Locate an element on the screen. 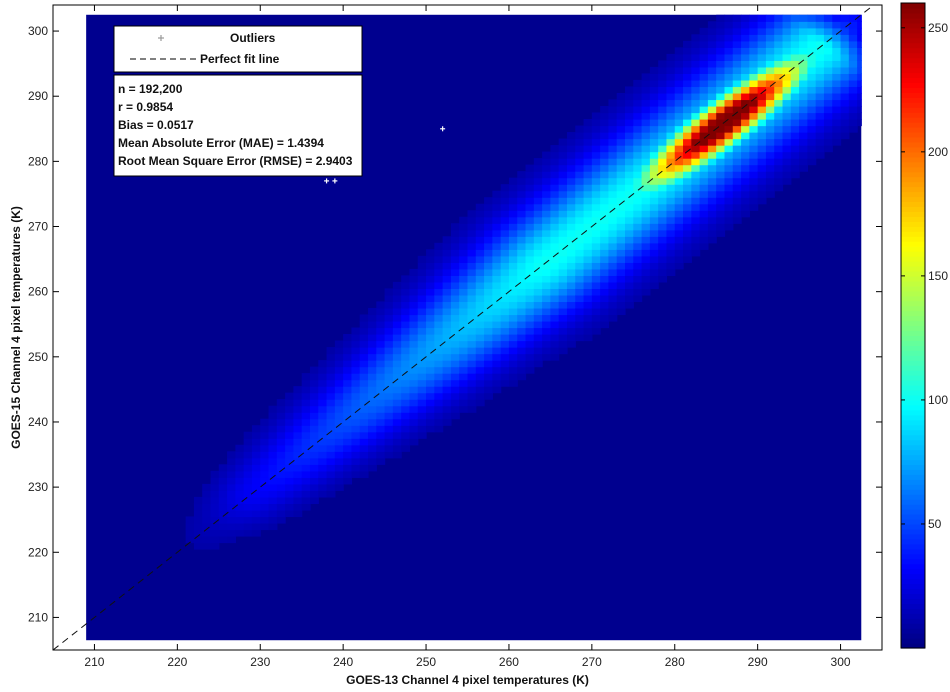  y-tick-label: 300 is located at coordinates (38, 31).